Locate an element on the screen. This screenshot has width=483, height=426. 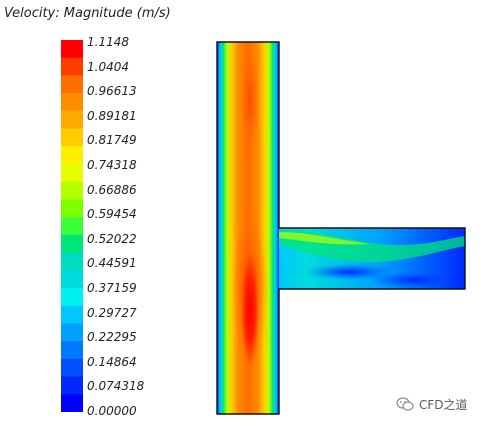
colorbar-tick-label: 0.66886 is located at coordinates (112, 189).